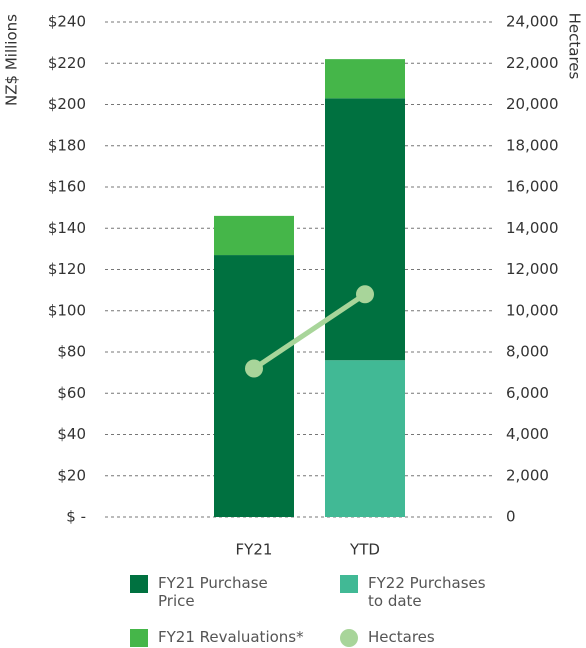 This screenshot has height=648, width=586. Describe the element at coordinates (67, 269) in the screenshot. I see `y-tick-label: $120` at that location.